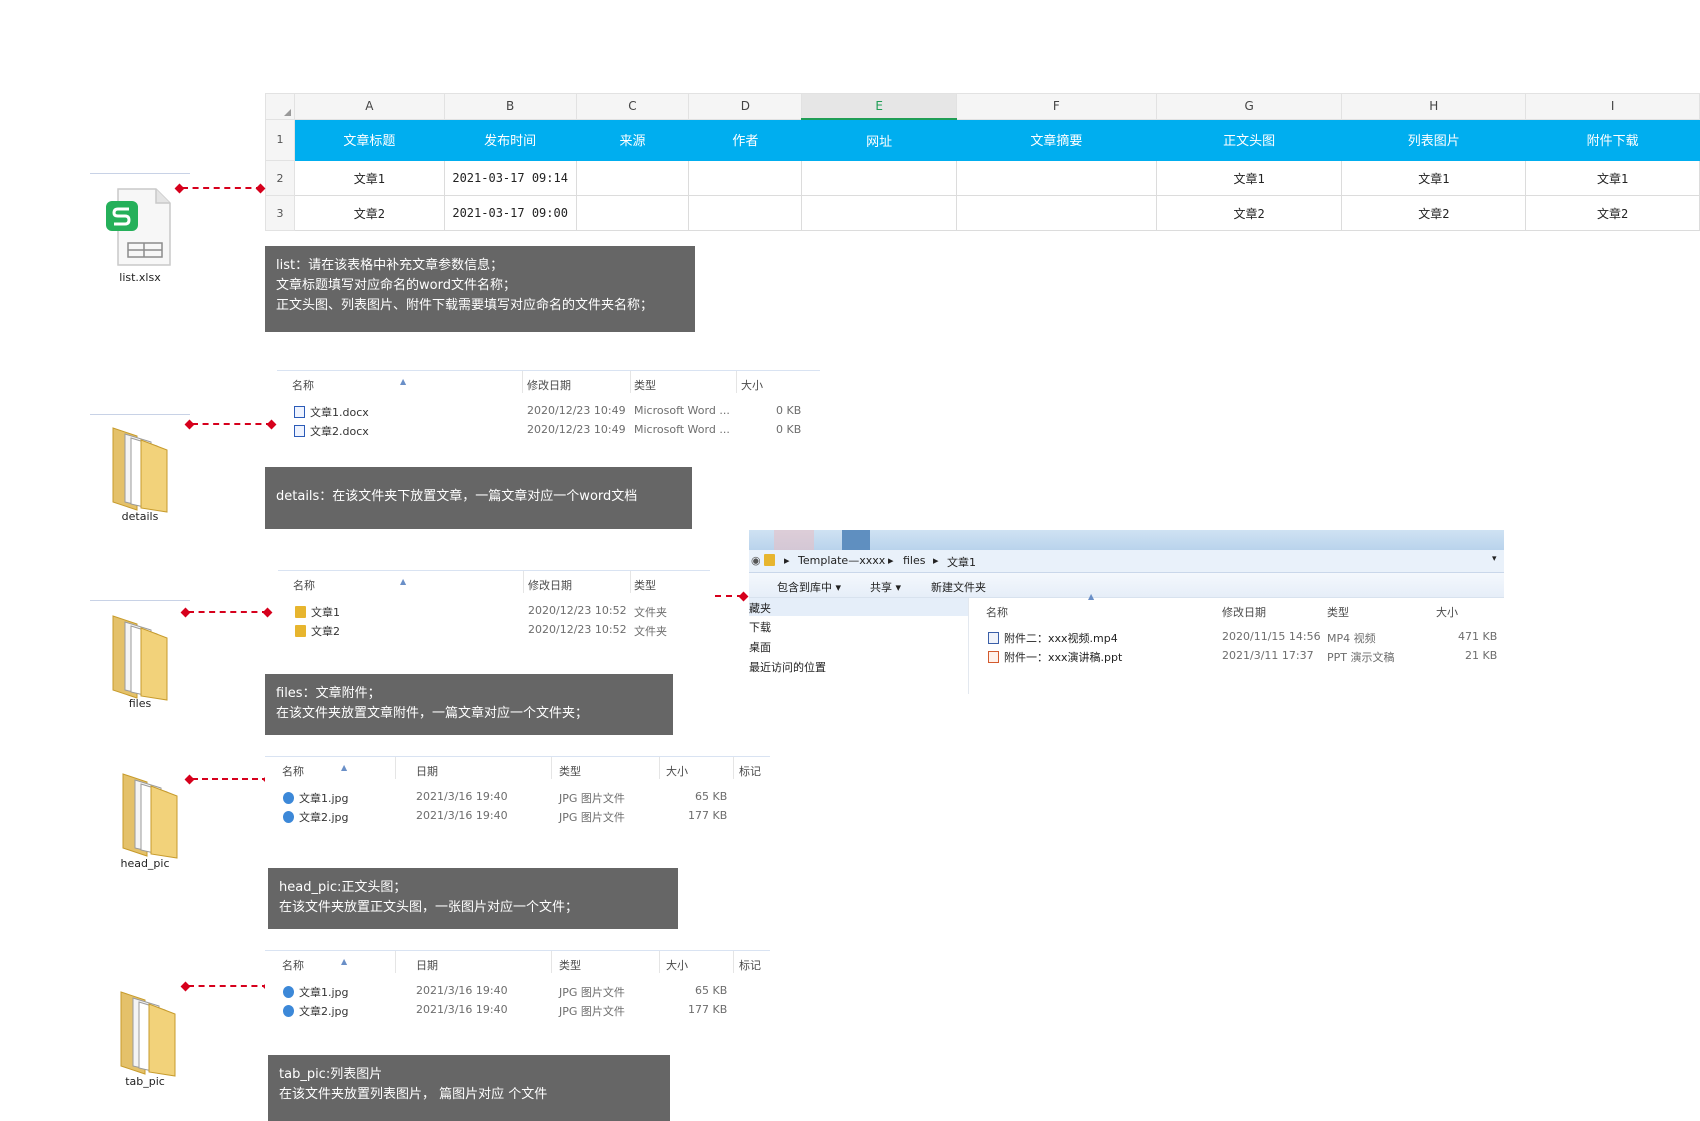  What do you see at coordinates (856, 540) in the screenshot?
I see `back-button` at bounding box center [856, 540].